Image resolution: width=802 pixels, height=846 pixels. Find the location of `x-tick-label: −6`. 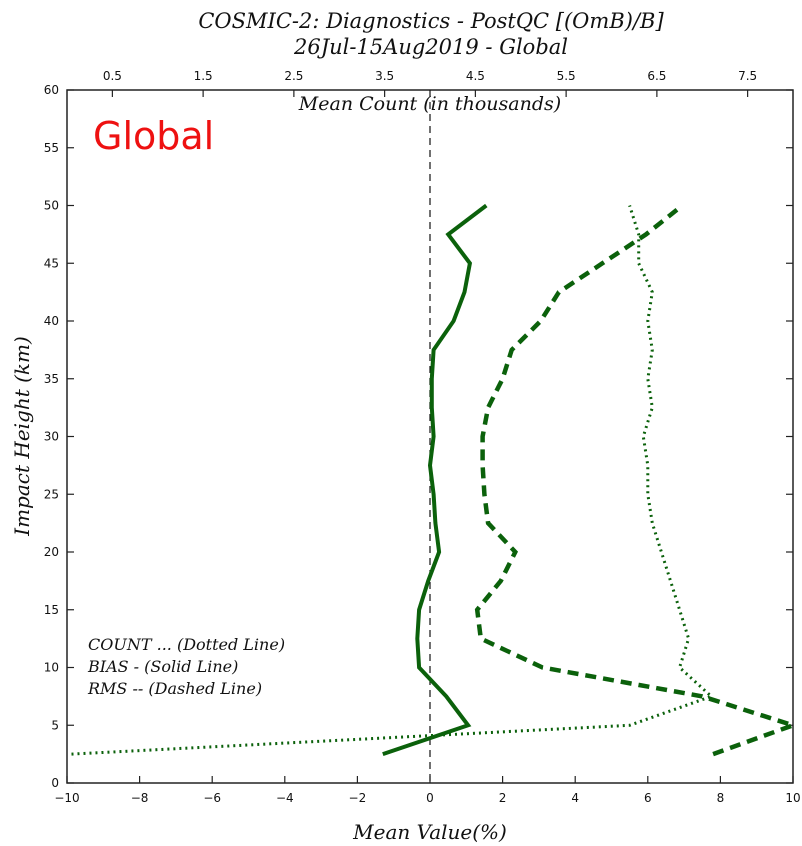

x-tick-label: −6 is located at coordinates (212, 798).